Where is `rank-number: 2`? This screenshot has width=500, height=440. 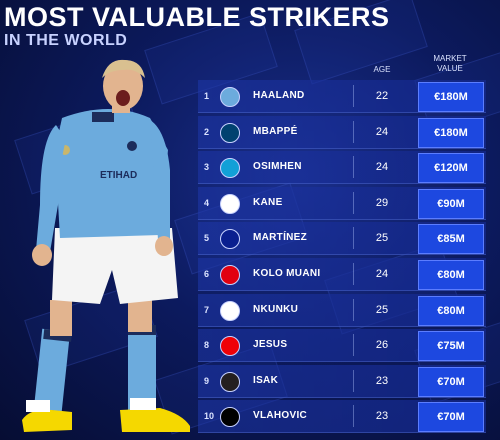
rank-number: 2 is located at coordinates (207, 131).